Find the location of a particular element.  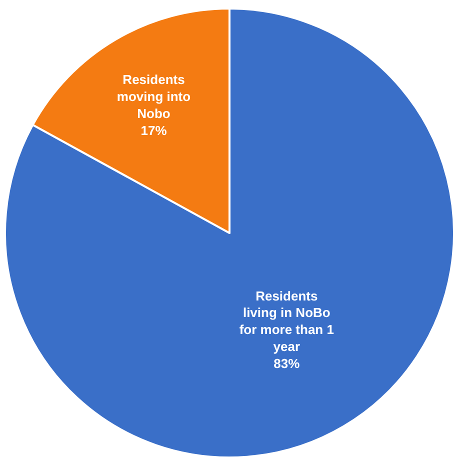

data-label: 83% is located at coordinates (287, 363).